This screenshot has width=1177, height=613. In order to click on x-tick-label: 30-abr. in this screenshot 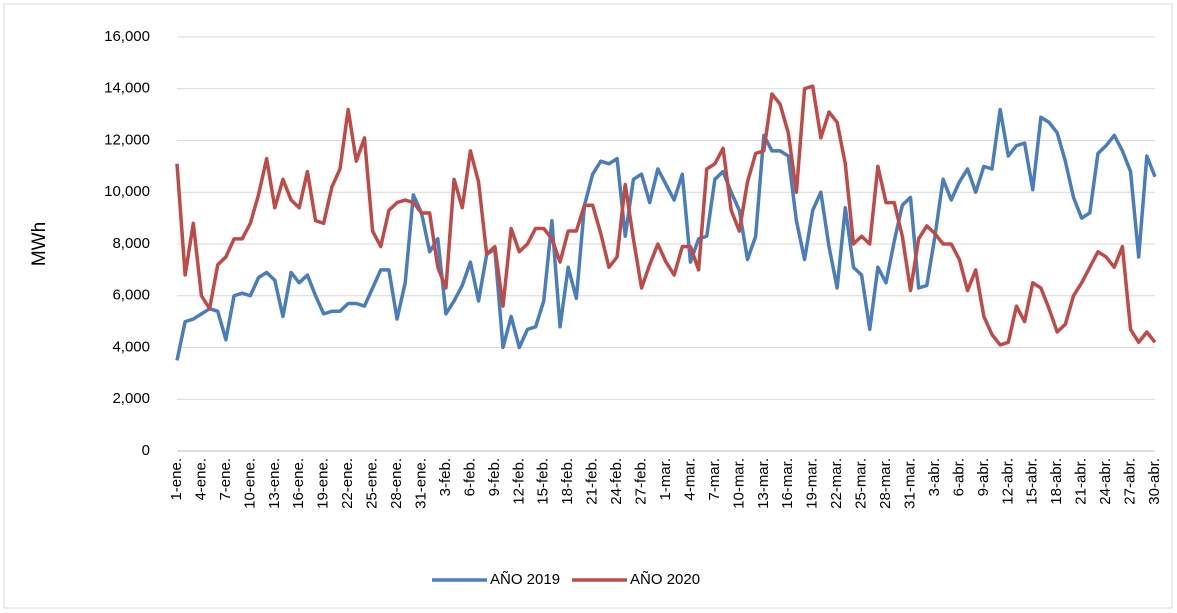, I will do `click(1154, 481)`.